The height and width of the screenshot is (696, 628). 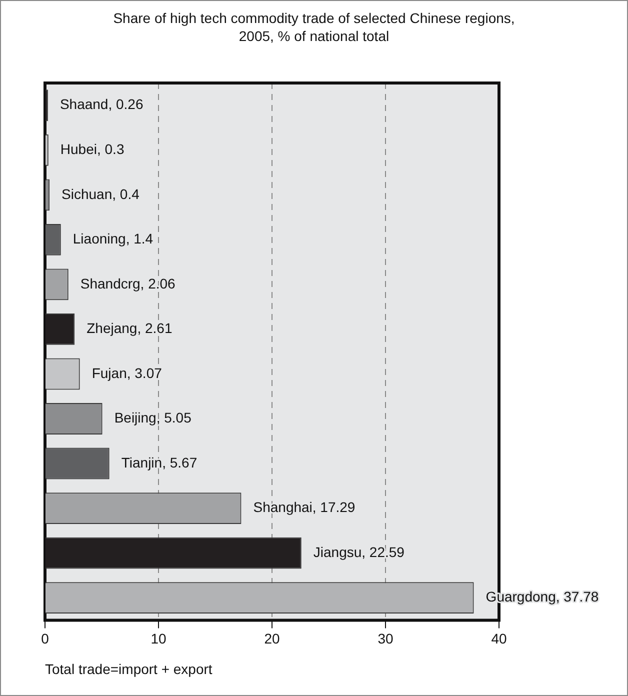 I want to click on x-tick-label: 10, so click(x=158, y=638).